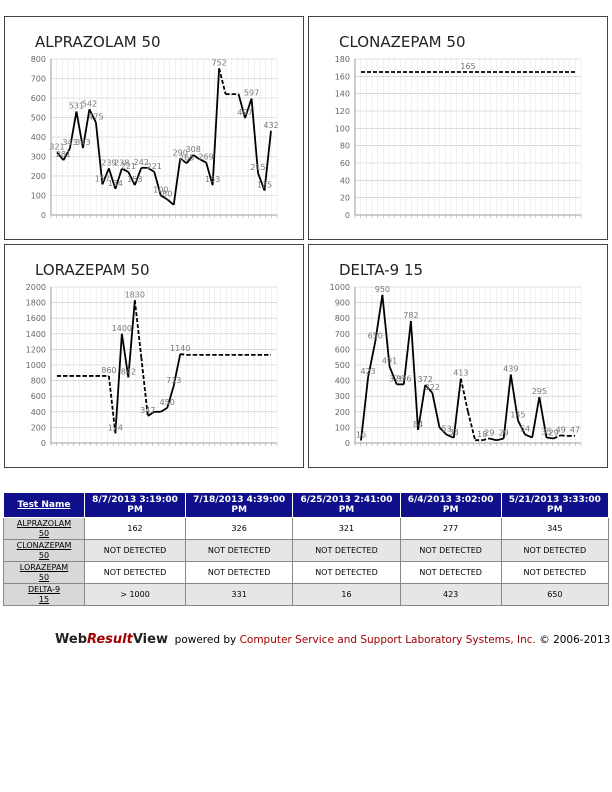 This screenshot has width=612, height=792. What do you see at coordinates (111, 639) in the screenshot?
I see `brand-logo: WebResultView` at bounding box center [111, 639].